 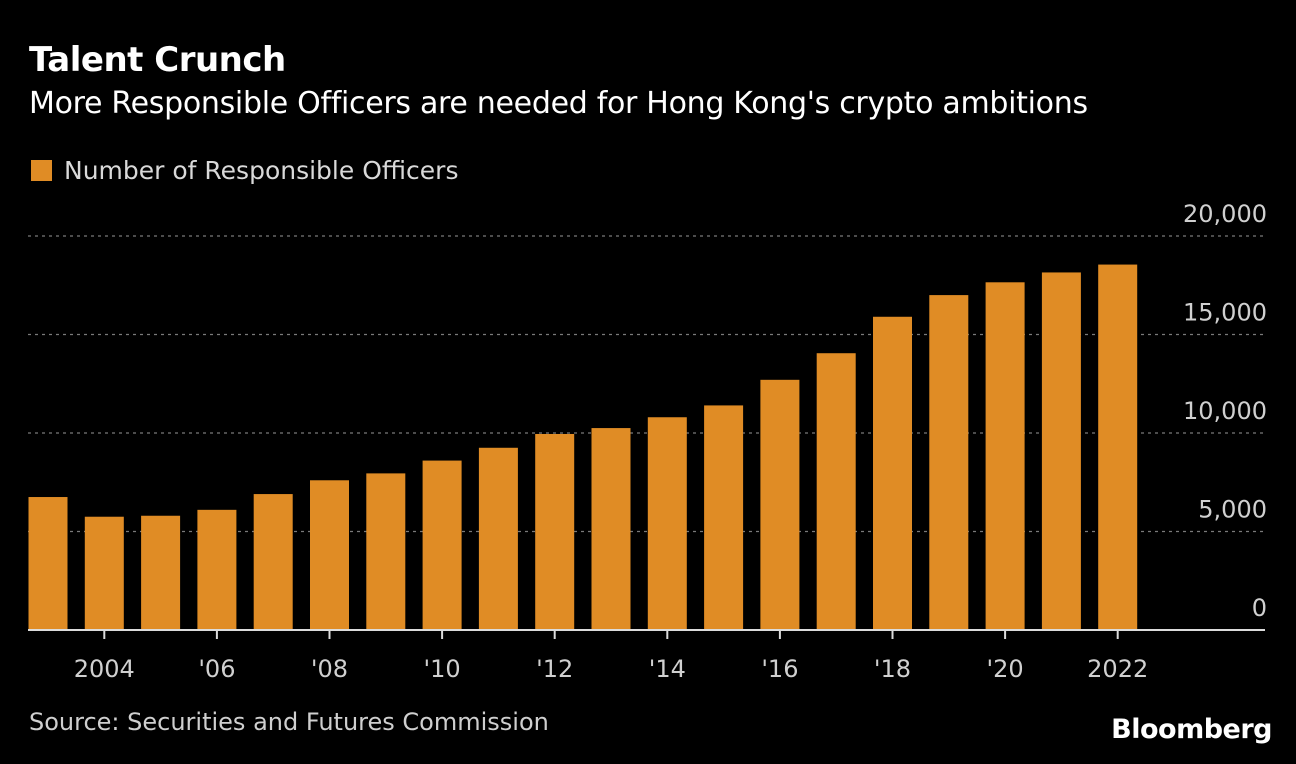 I want to click on legend-label: Number of Responsible Officers, so click(x=261, y=170).